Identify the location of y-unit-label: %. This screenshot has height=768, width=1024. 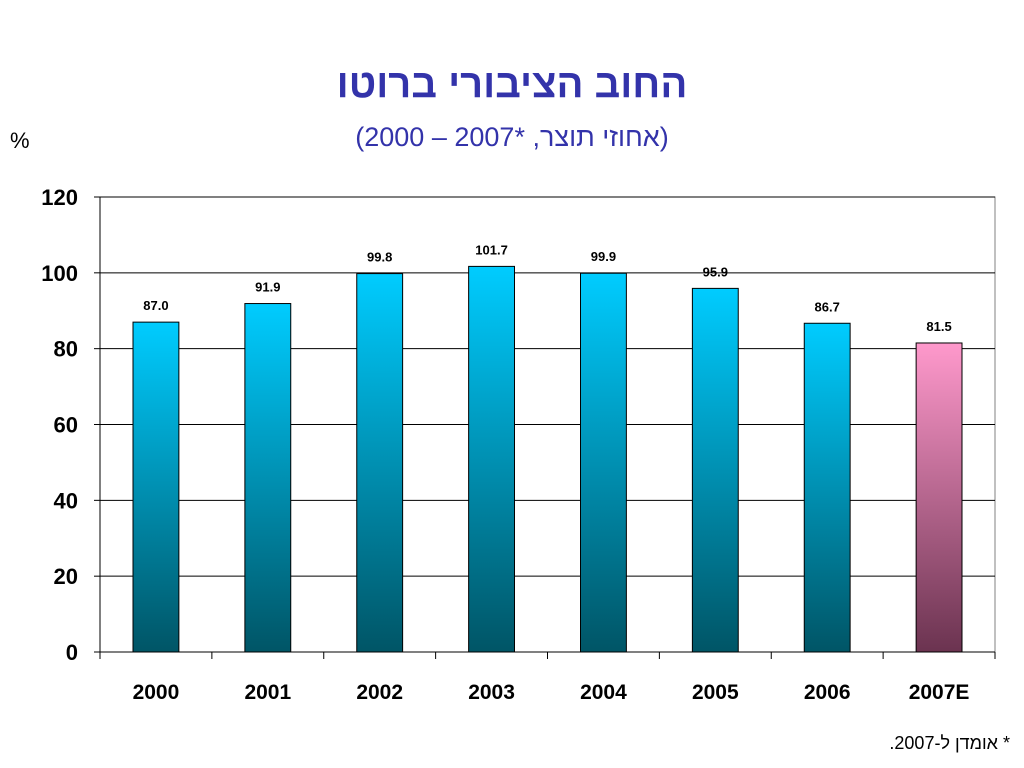
(20, 140).